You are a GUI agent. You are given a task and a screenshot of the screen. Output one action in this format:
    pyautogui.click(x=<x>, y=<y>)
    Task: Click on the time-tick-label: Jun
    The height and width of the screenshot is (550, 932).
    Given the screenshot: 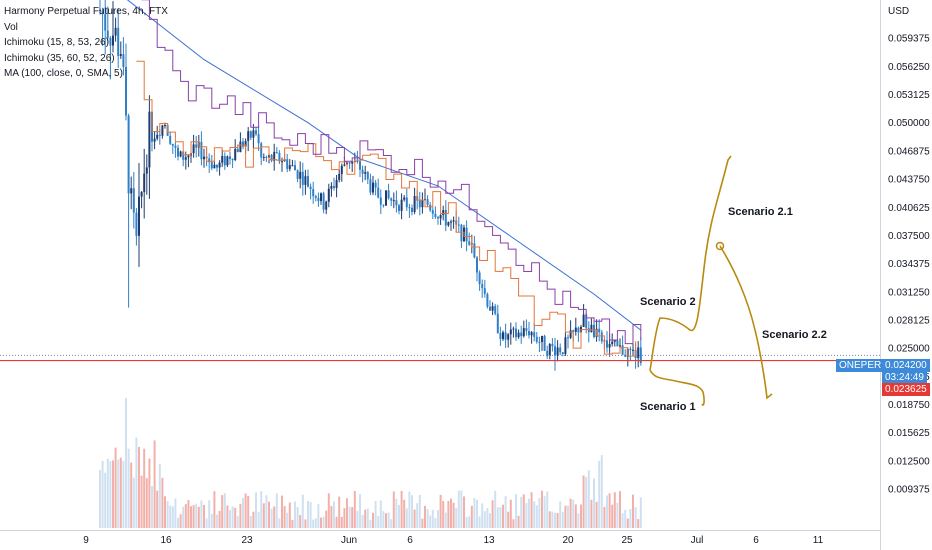 What is the action you would take?
    pyautogui.click(x=349, y=540)
    